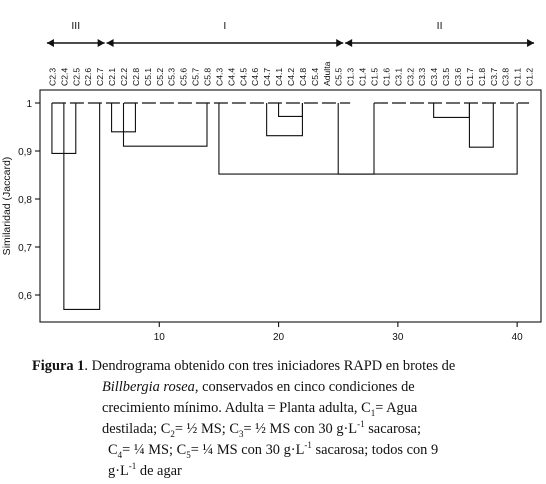  What do you see at coordinates (243, 77) in the screenshot?
I see `leaf-label: C4.5` at bounding box center [243, 77].